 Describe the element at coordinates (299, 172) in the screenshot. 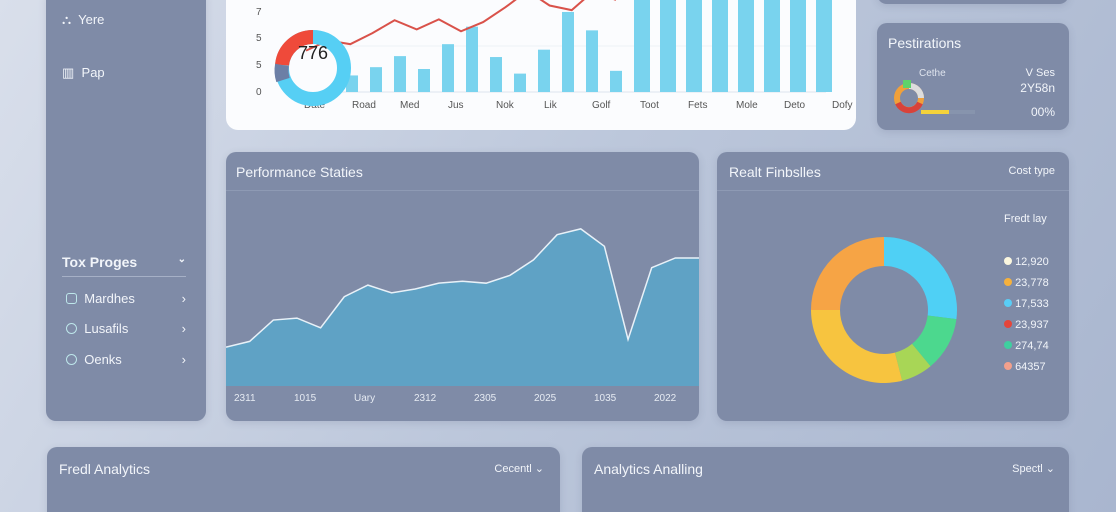

I see `card-title: Performance Staties` at that location.